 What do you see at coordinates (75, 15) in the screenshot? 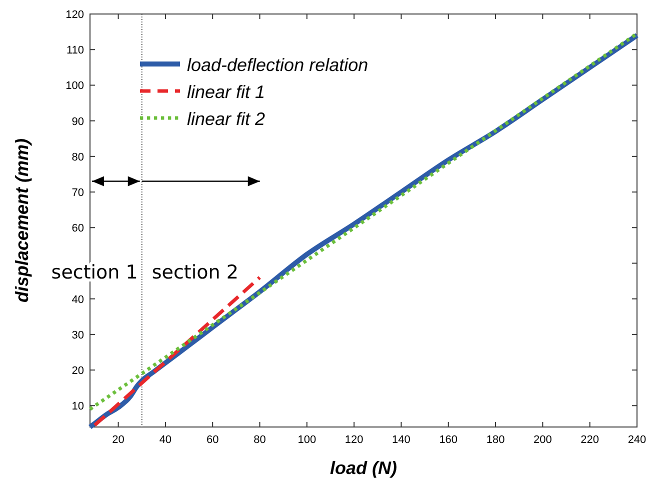
I see `y-tick-label: 120` at bounding box center [75, 15].